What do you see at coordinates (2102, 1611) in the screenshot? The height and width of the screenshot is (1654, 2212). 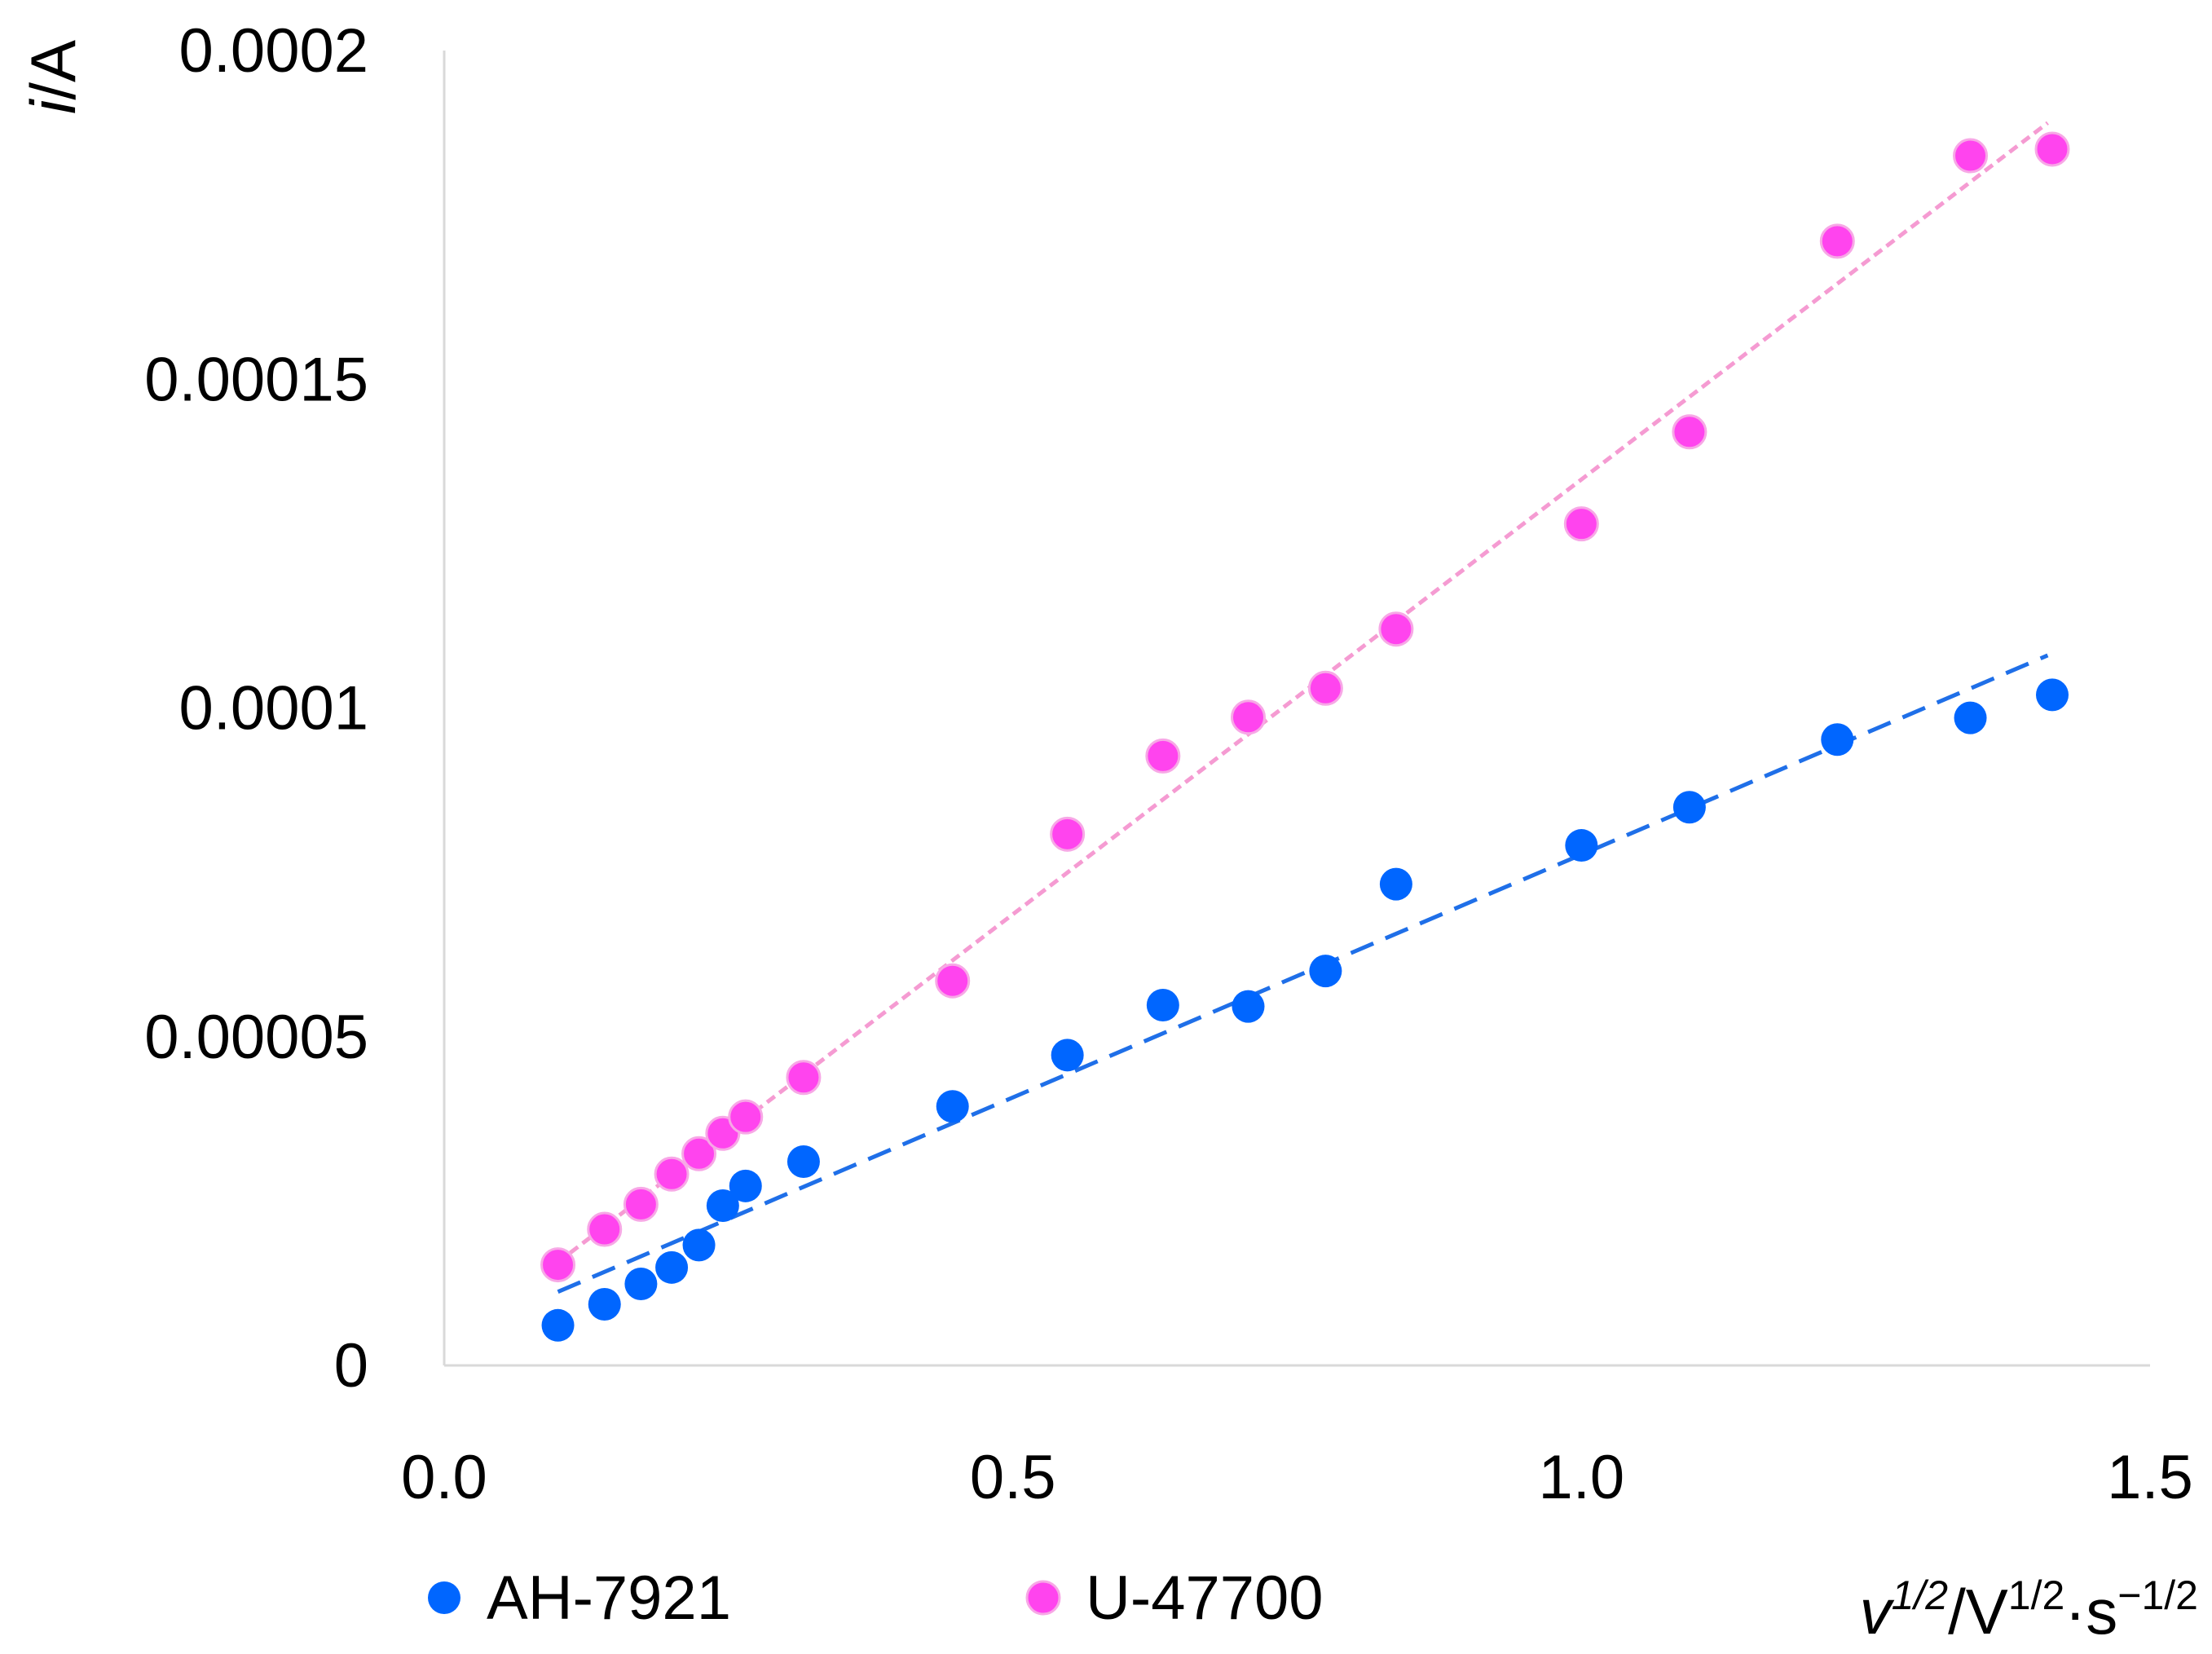 I see `x-axis-unit-s: s` at bounding box center [2102, 1611].